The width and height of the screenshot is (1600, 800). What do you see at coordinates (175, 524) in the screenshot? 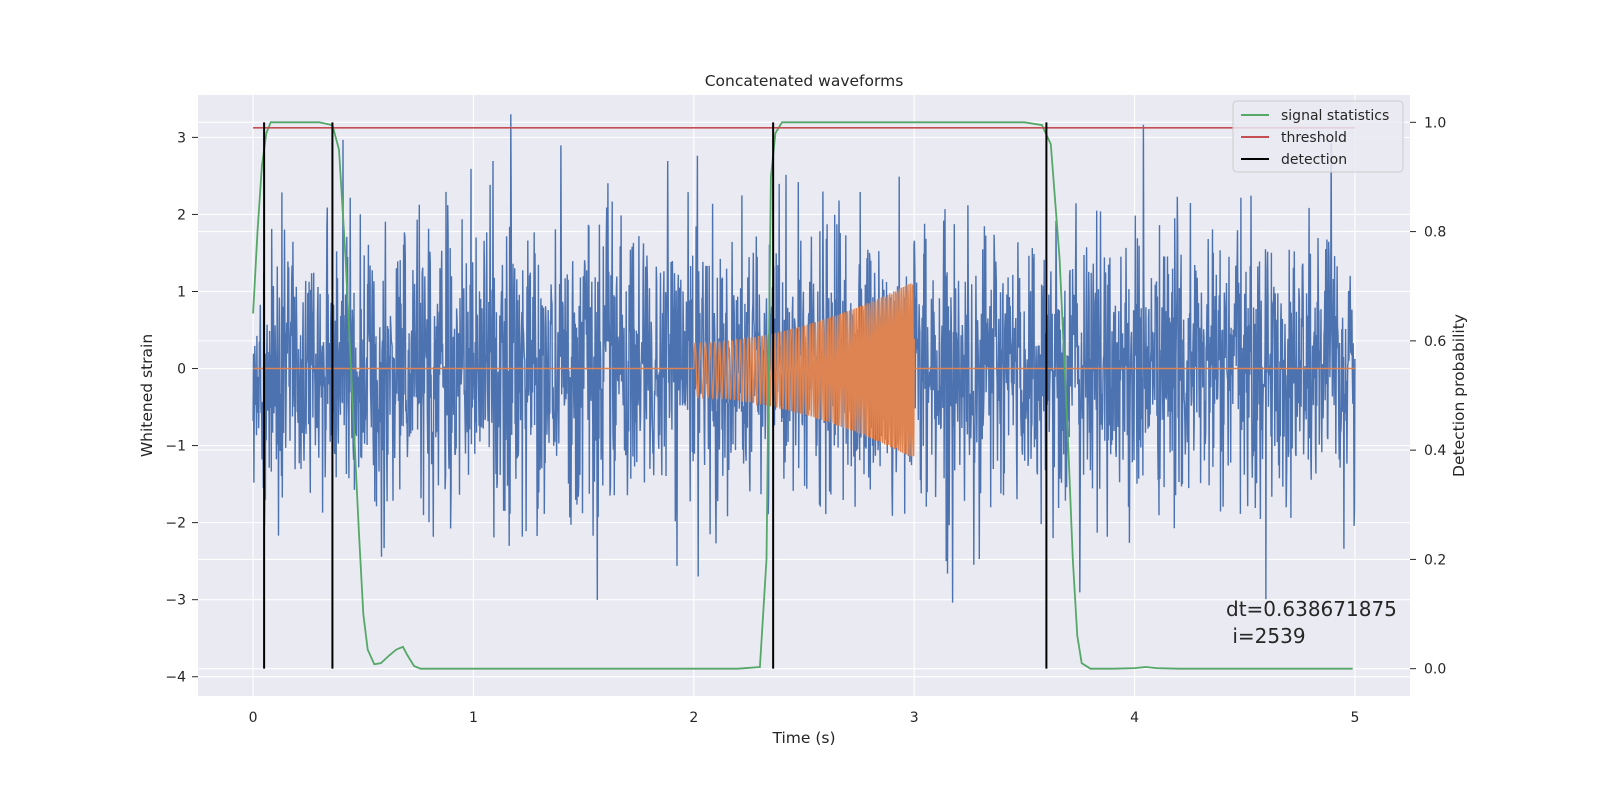
I see `y-tick-label-2: −2` at bounding box center [175, 524].